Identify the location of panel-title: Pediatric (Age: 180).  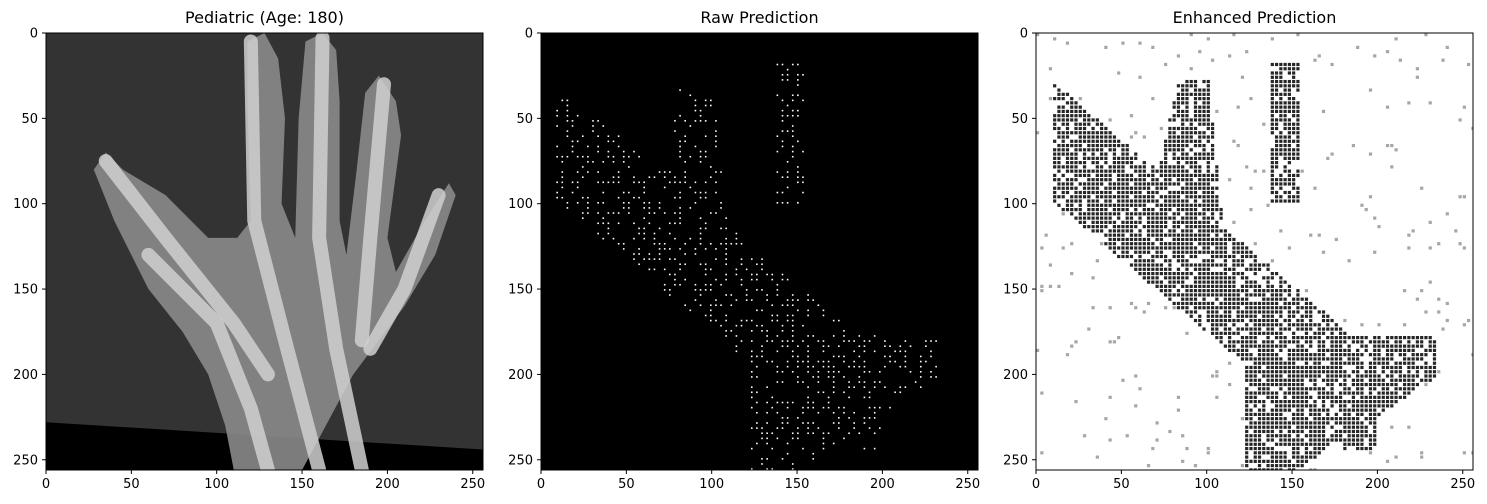
(264, 17).